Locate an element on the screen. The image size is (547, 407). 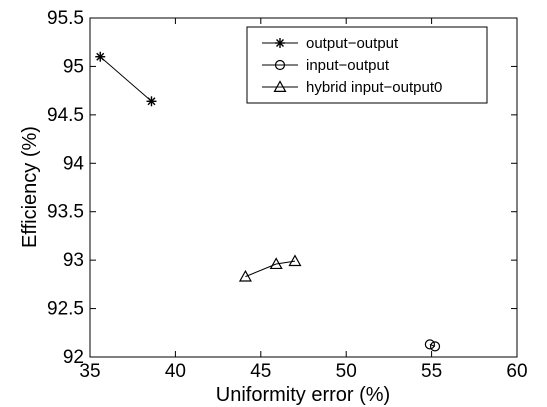
x-tick-label: 55 is located at coordinates (431, 371).